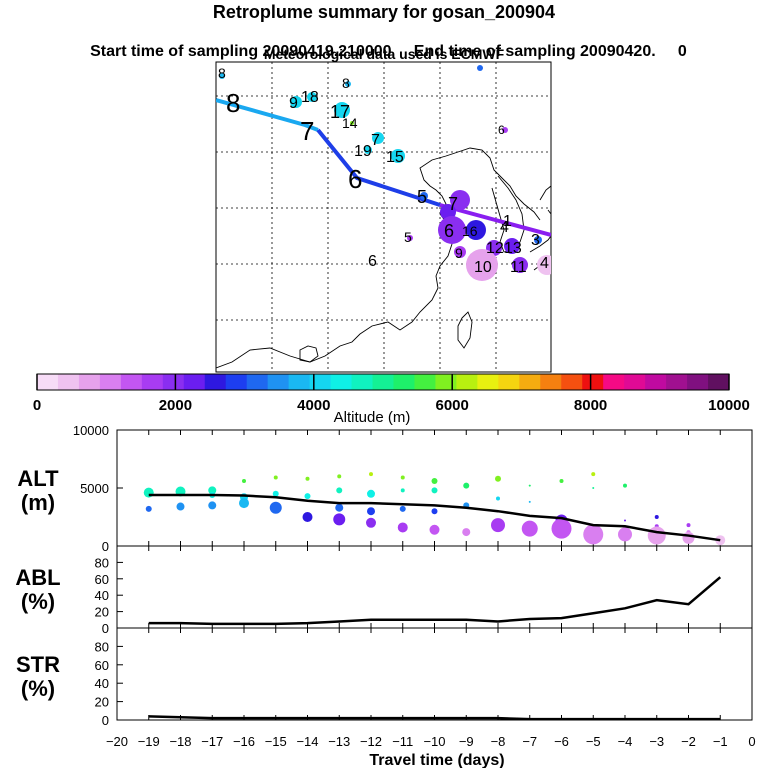  What do you see at coordinates (729, 405) in the screenshot?
I see `colorbar-tick-label: 10000` at bounding box center [729, 405].